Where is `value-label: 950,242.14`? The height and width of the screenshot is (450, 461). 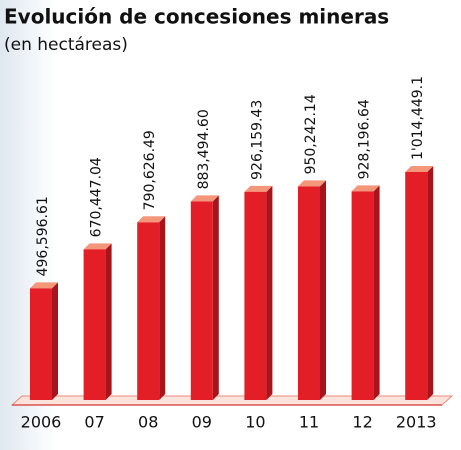 value-label: 950,242.14 is located at coordinates (311, 134).